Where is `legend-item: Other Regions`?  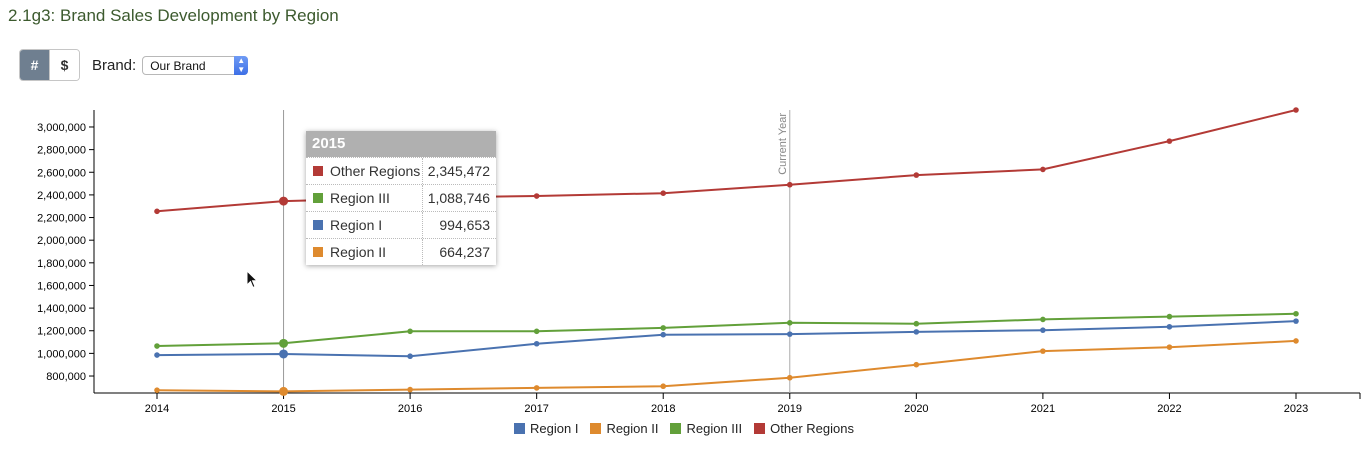 legend-item: Other Regions is located at coordinates (804, 428).